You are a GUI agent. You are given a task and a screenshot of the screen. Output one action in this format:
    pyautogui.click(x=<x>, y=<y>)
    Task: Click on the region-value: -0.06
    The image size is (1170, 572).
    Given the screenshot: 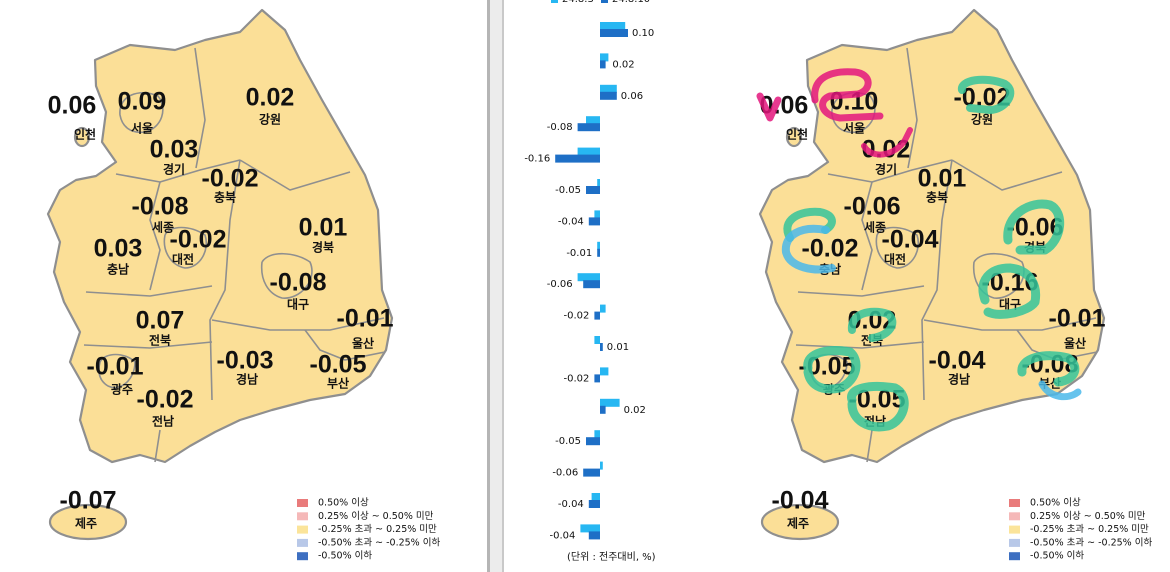 What is the action you would take?
    pyautogui.click(x=872, y=207)
    